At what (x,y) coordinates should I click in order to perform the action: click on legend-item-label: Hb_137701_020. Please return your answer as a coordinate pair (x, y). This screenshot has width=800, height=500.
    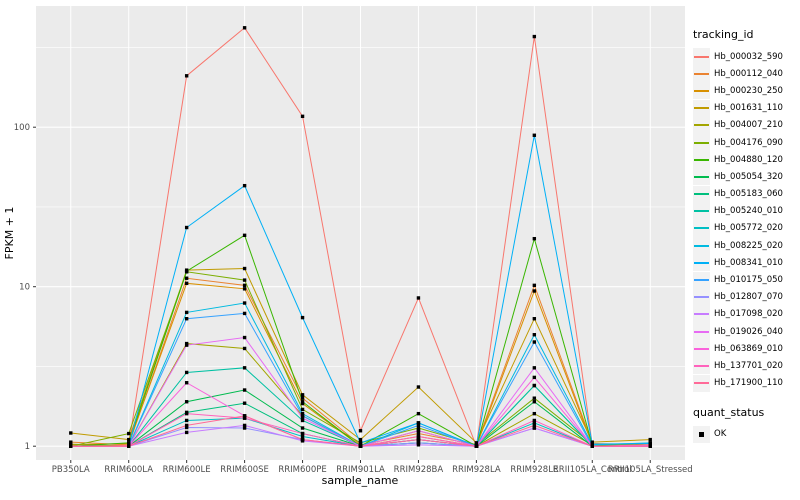
    Looking at the image, I should click on (748, 365).